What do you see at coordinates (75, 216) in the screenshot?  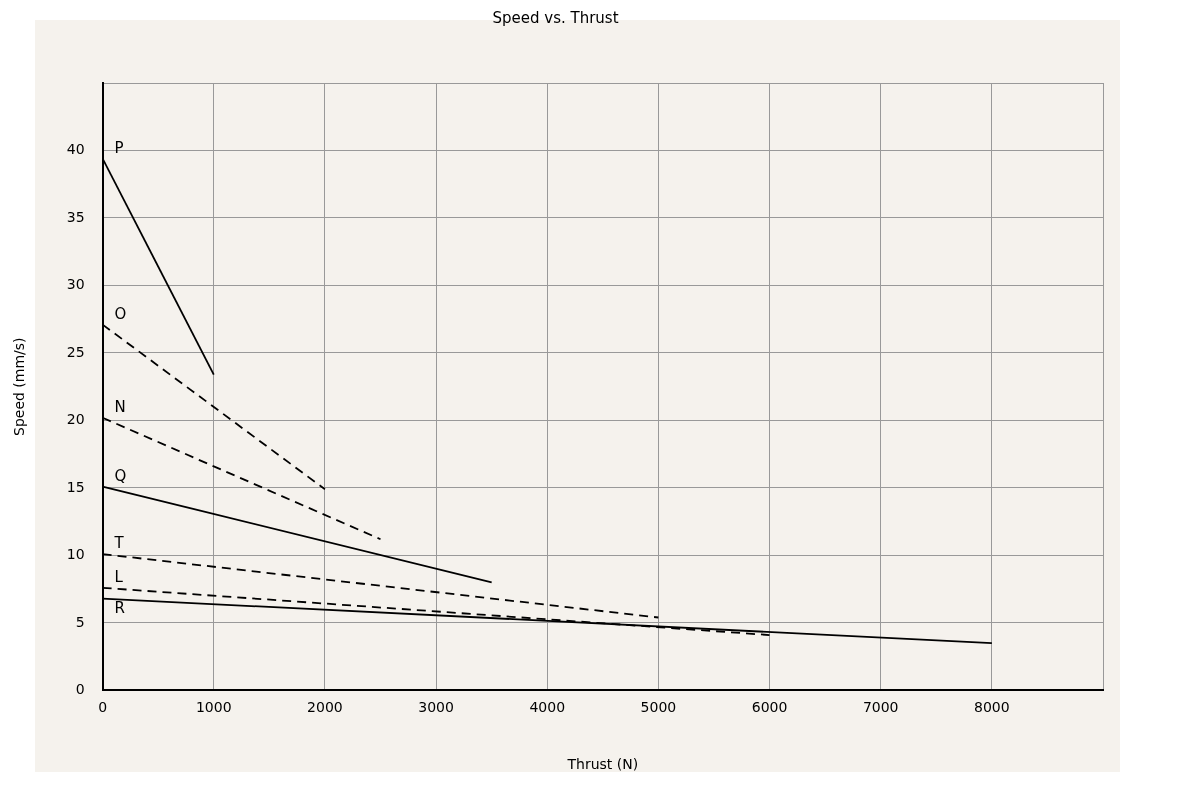 I see `y-tick-label: 35` at bounding box center [75, 216].